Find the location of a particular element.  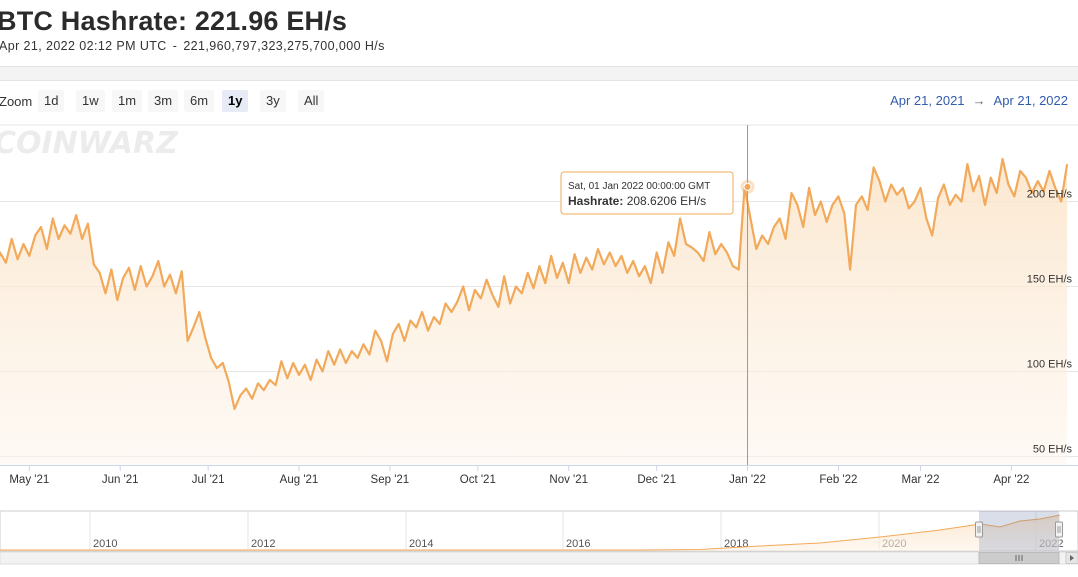

navigator-left-handle is located at coordinates (979, 529).